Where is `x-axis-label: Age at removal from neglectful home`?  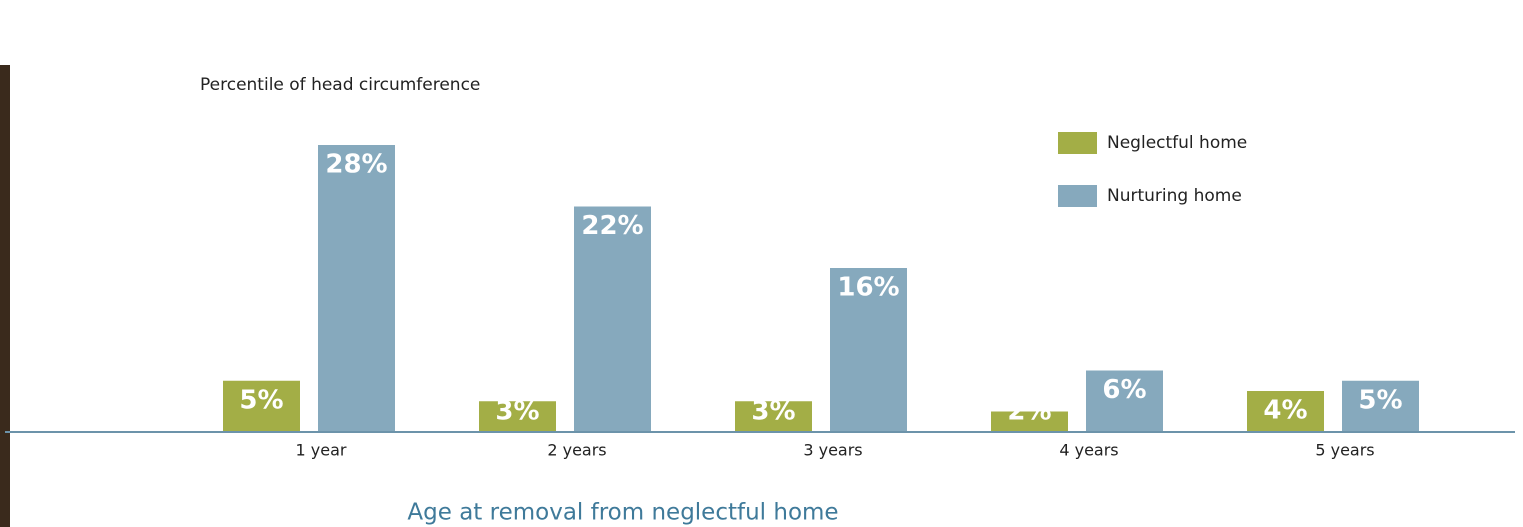
x-axis-label: Age at removal from neglectful home is located at coordinates (622, 513).